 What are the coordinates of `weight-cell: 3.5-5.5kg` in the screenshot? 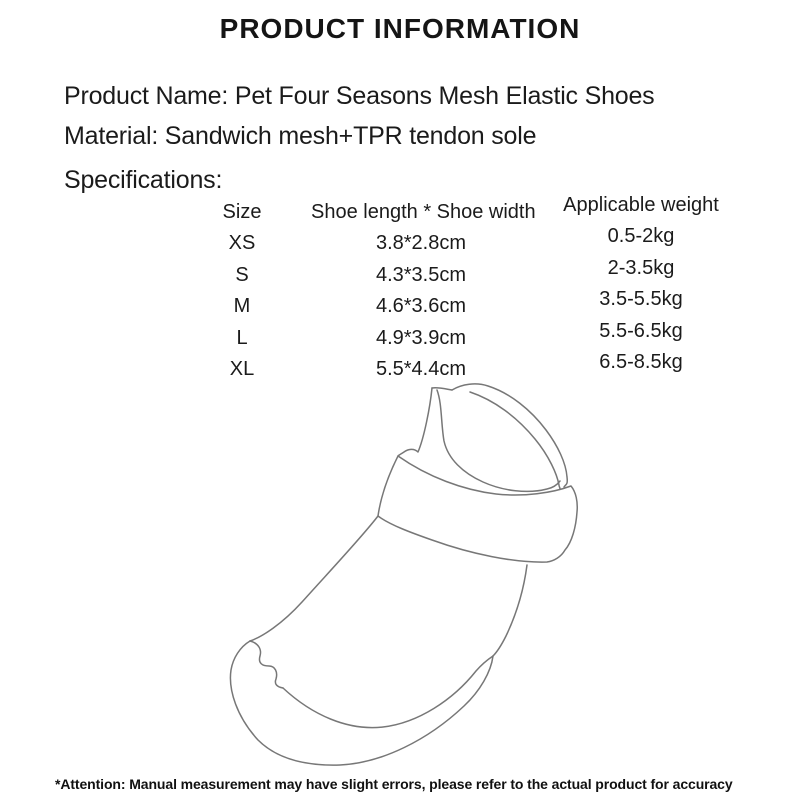 It's located at (641, 299).